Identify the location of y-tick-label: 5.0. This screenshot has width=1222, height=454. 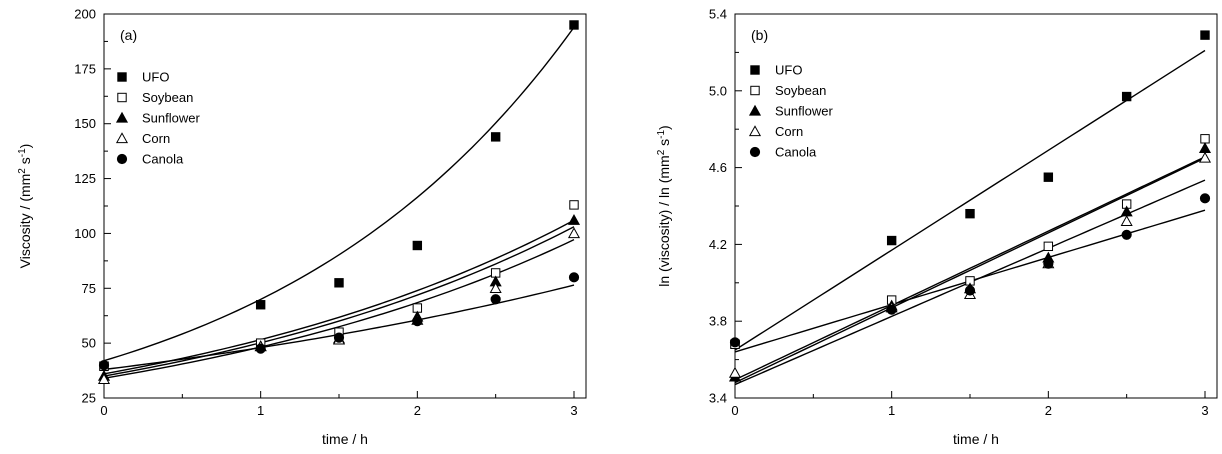
(718, 90).